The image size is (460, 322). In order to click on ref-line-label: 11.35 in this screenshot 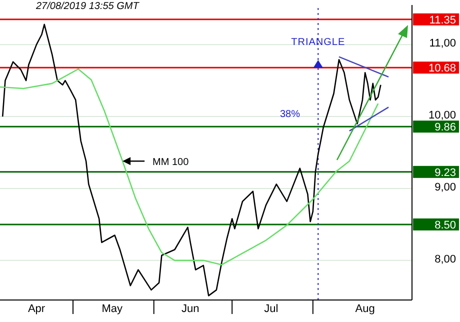, I will do `click(442, 20)`.